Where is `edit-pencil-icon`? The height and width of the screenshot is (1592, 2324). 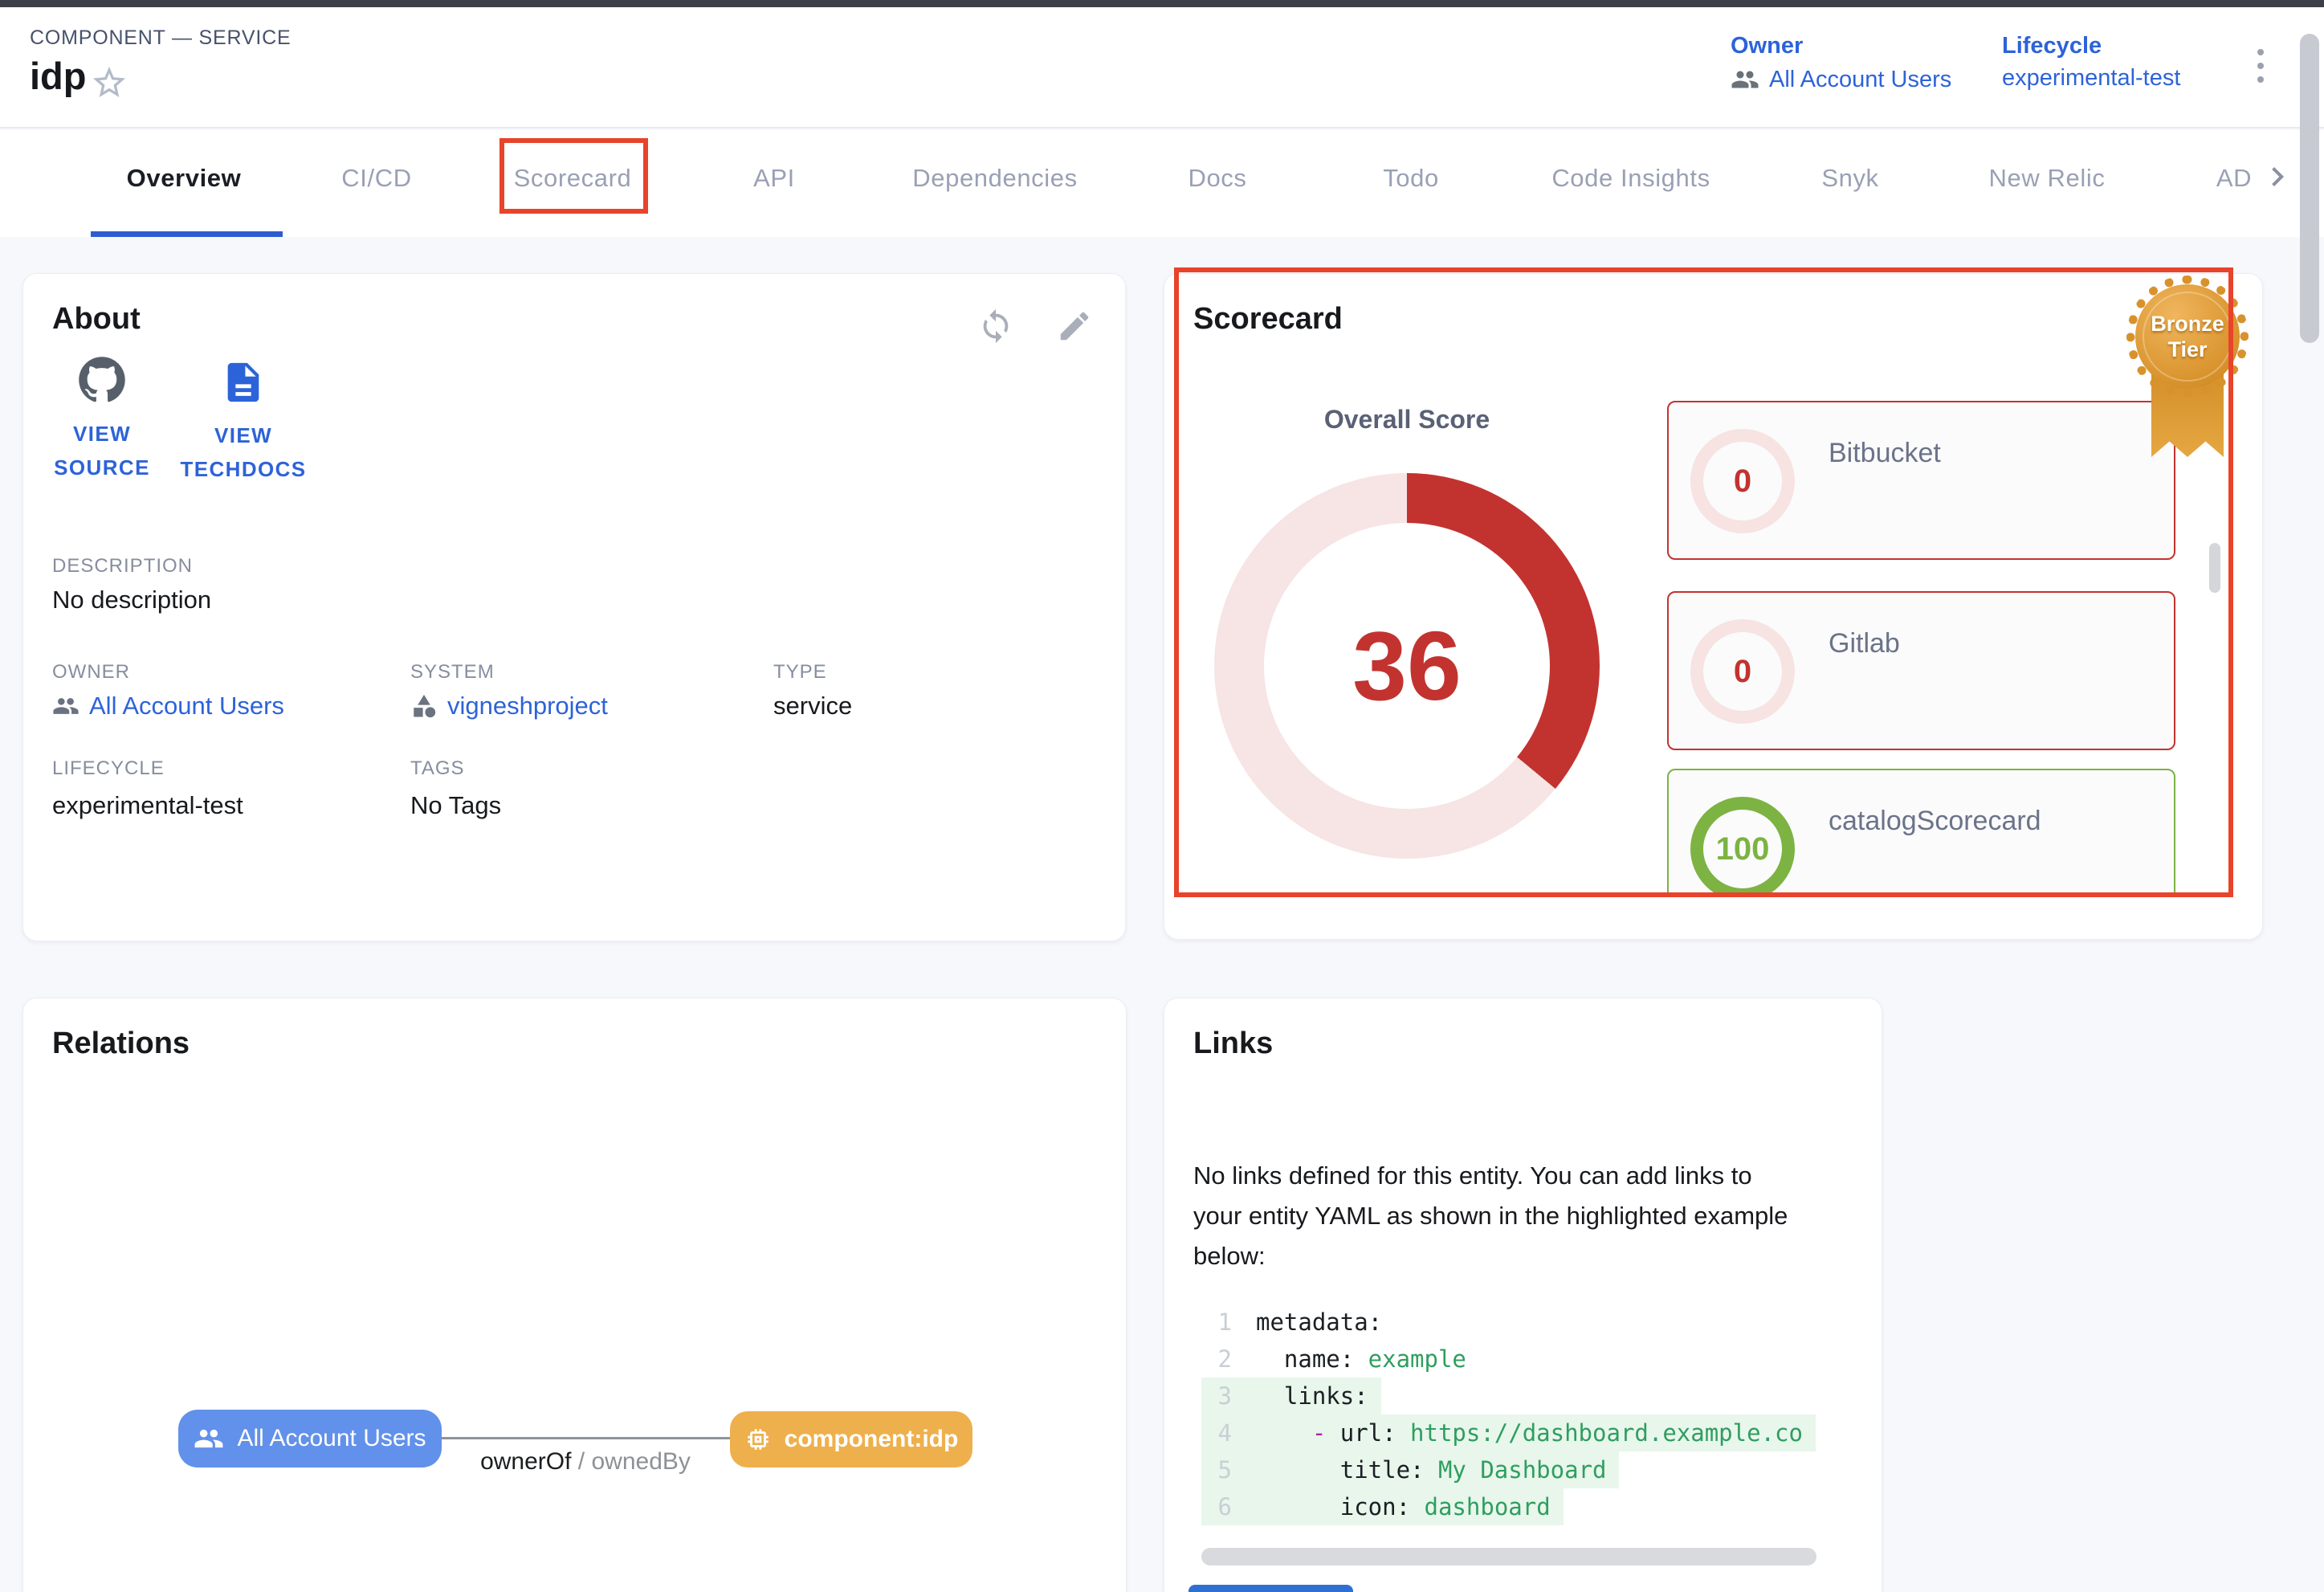 edit-pencil-icon is located at coordinates (1075, 327).